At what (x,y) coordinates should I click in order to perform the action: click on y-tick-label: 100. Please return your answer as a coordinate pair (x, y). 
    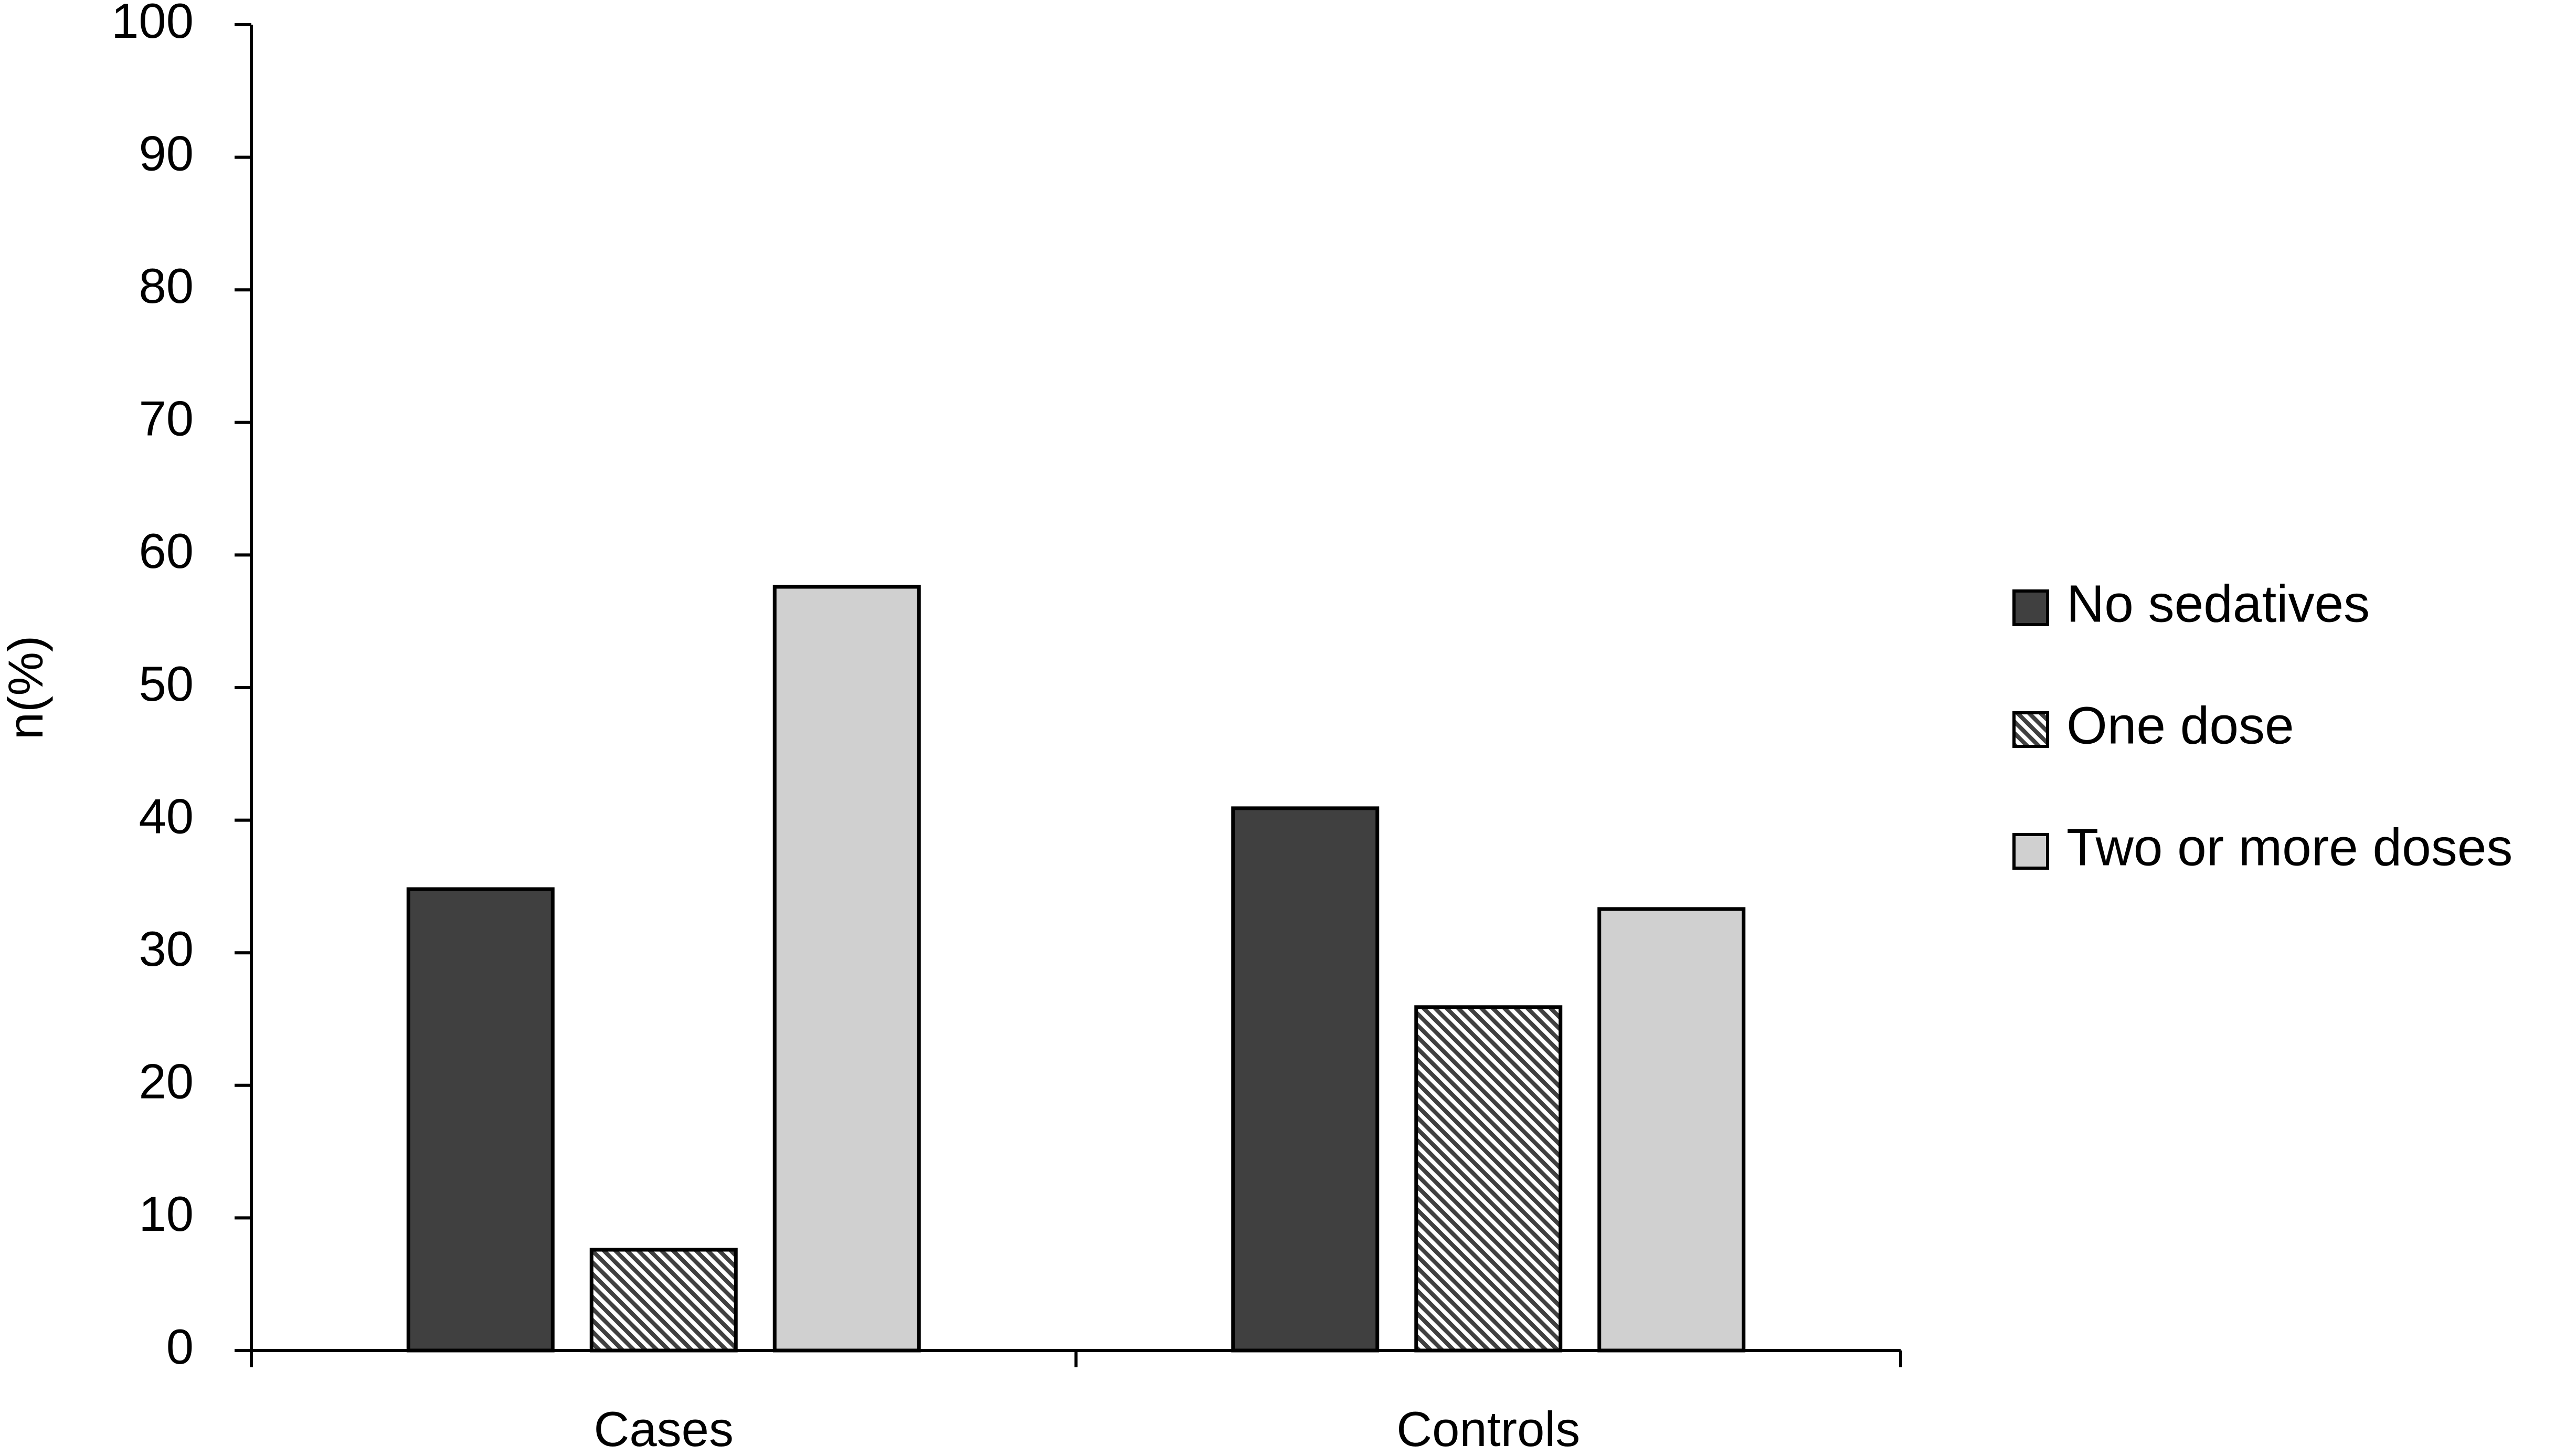
    Looking at the image, I should click on (152, 24).